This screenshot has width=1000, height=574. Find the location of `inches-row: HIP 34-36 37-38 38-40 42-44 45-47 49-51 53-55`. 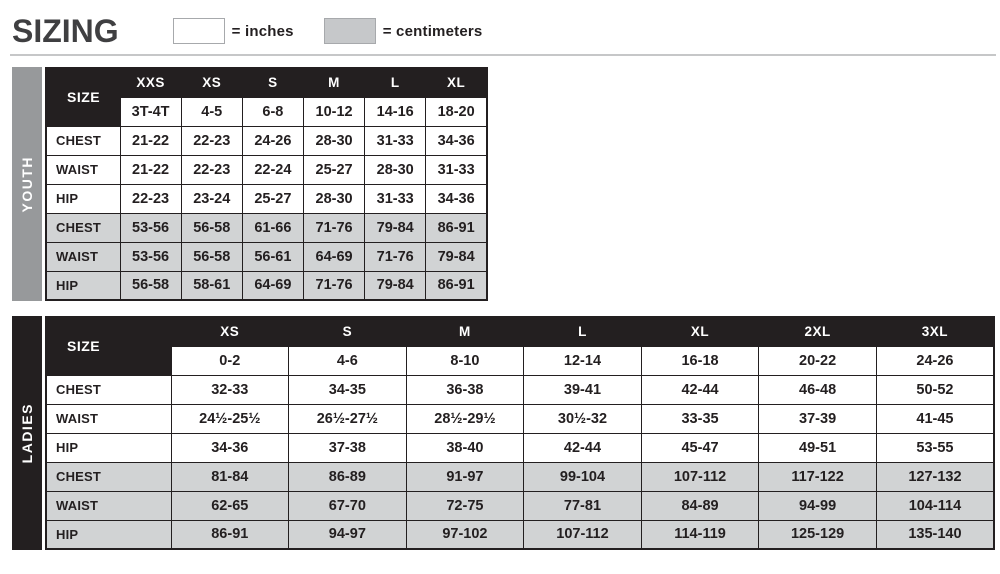

inches-row: HIP 34-36 37-38 38-40 42-44 45-47 49-51 53-55 is located at coordinates (520, 447).